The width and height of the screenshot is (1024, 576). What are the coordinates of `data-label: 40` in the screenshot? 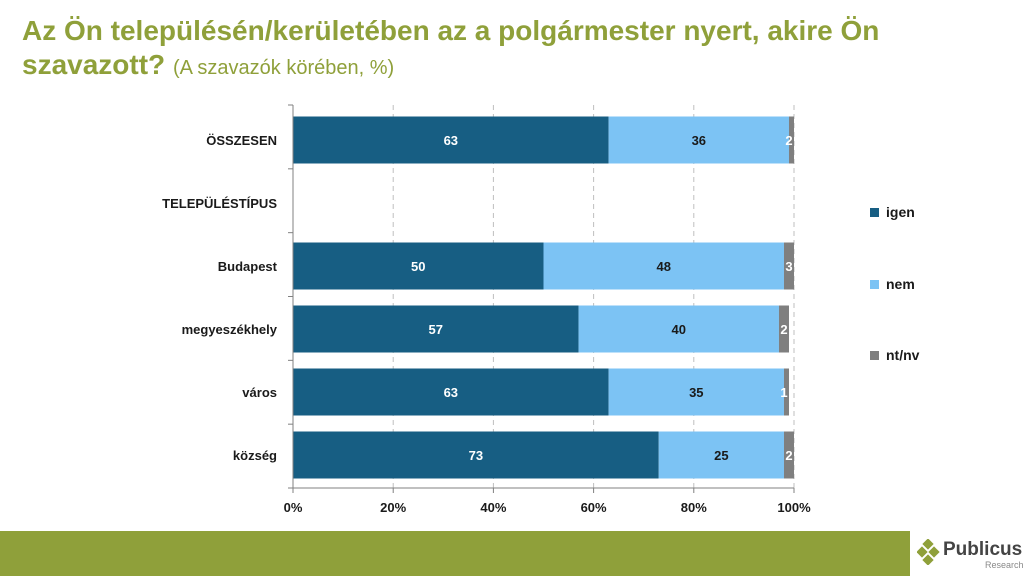 It's located at (679, 329).